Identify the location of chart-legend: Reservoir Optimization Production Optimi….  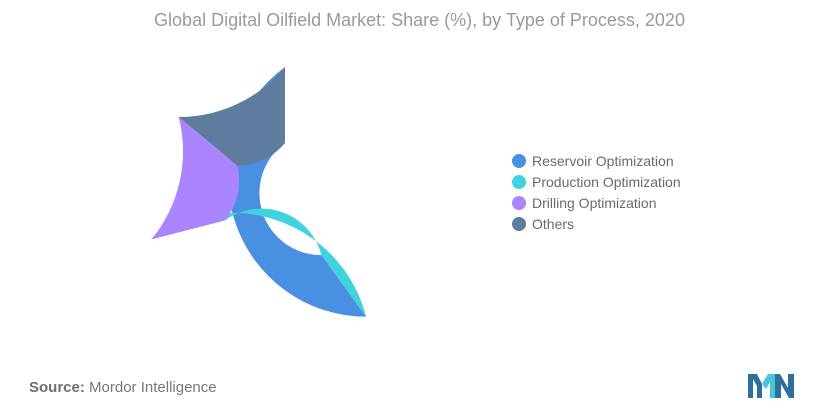
(596, 192).